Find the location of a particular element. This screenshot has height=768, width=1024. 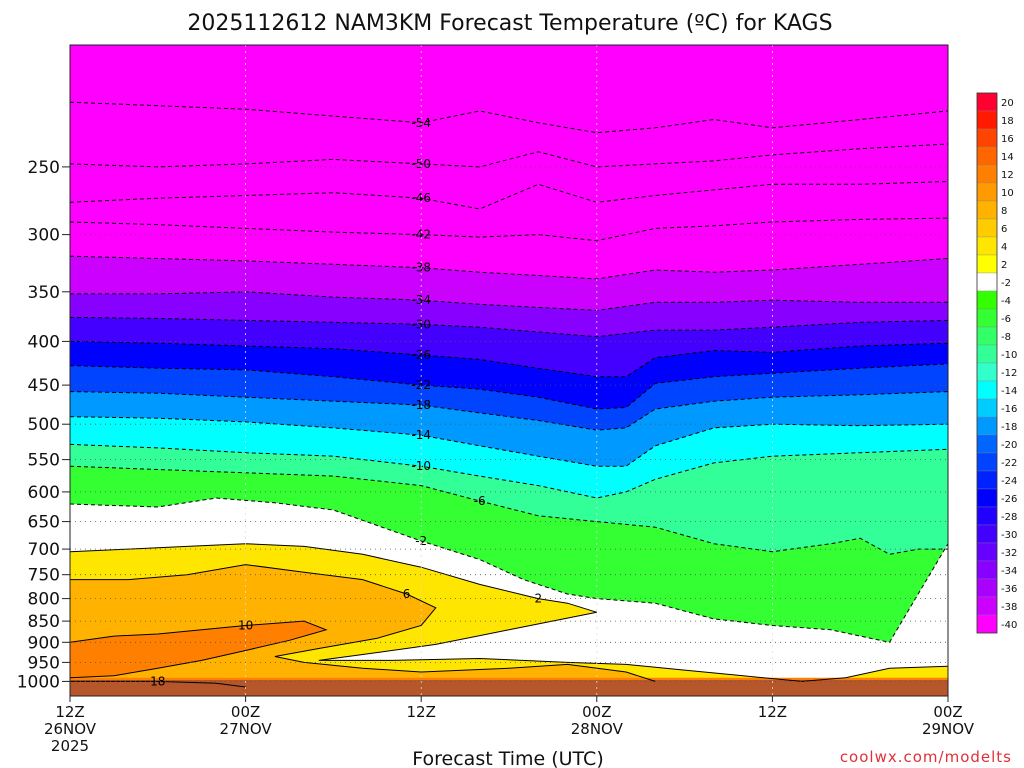

y-tick-label-650: 650 is located at coordinates (44, 523).